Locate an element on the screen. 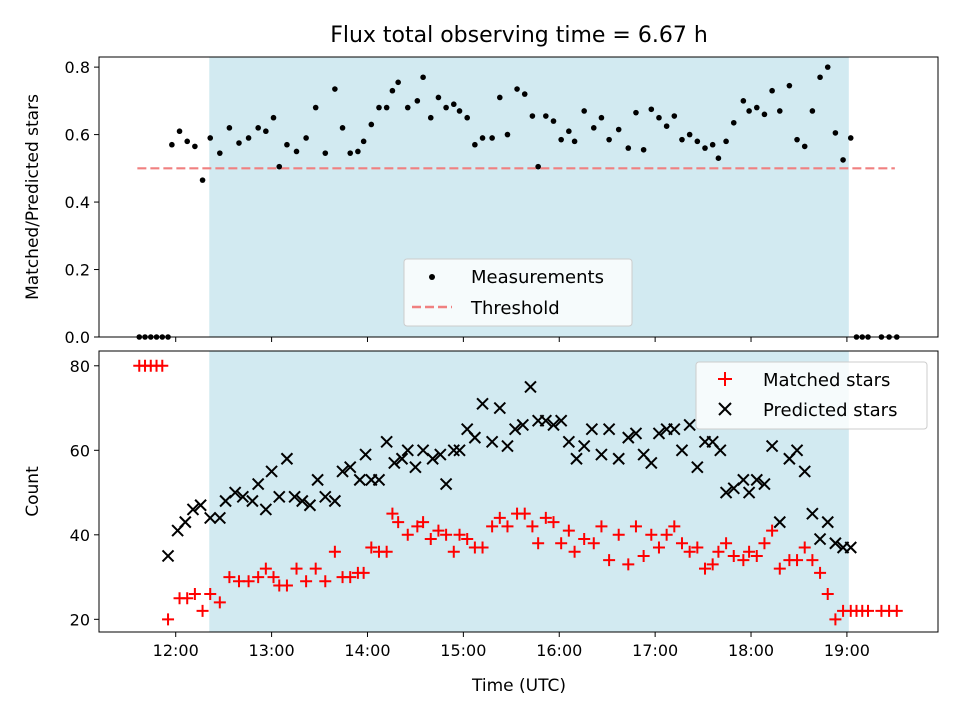  y-tick-label: 0.2 is located at coordinates (77, 270).